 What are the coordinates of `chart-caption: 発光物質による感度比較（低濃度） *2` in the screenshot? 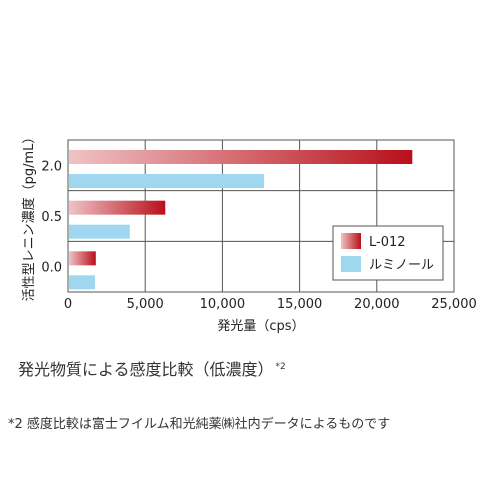 It's located at (152, 368).